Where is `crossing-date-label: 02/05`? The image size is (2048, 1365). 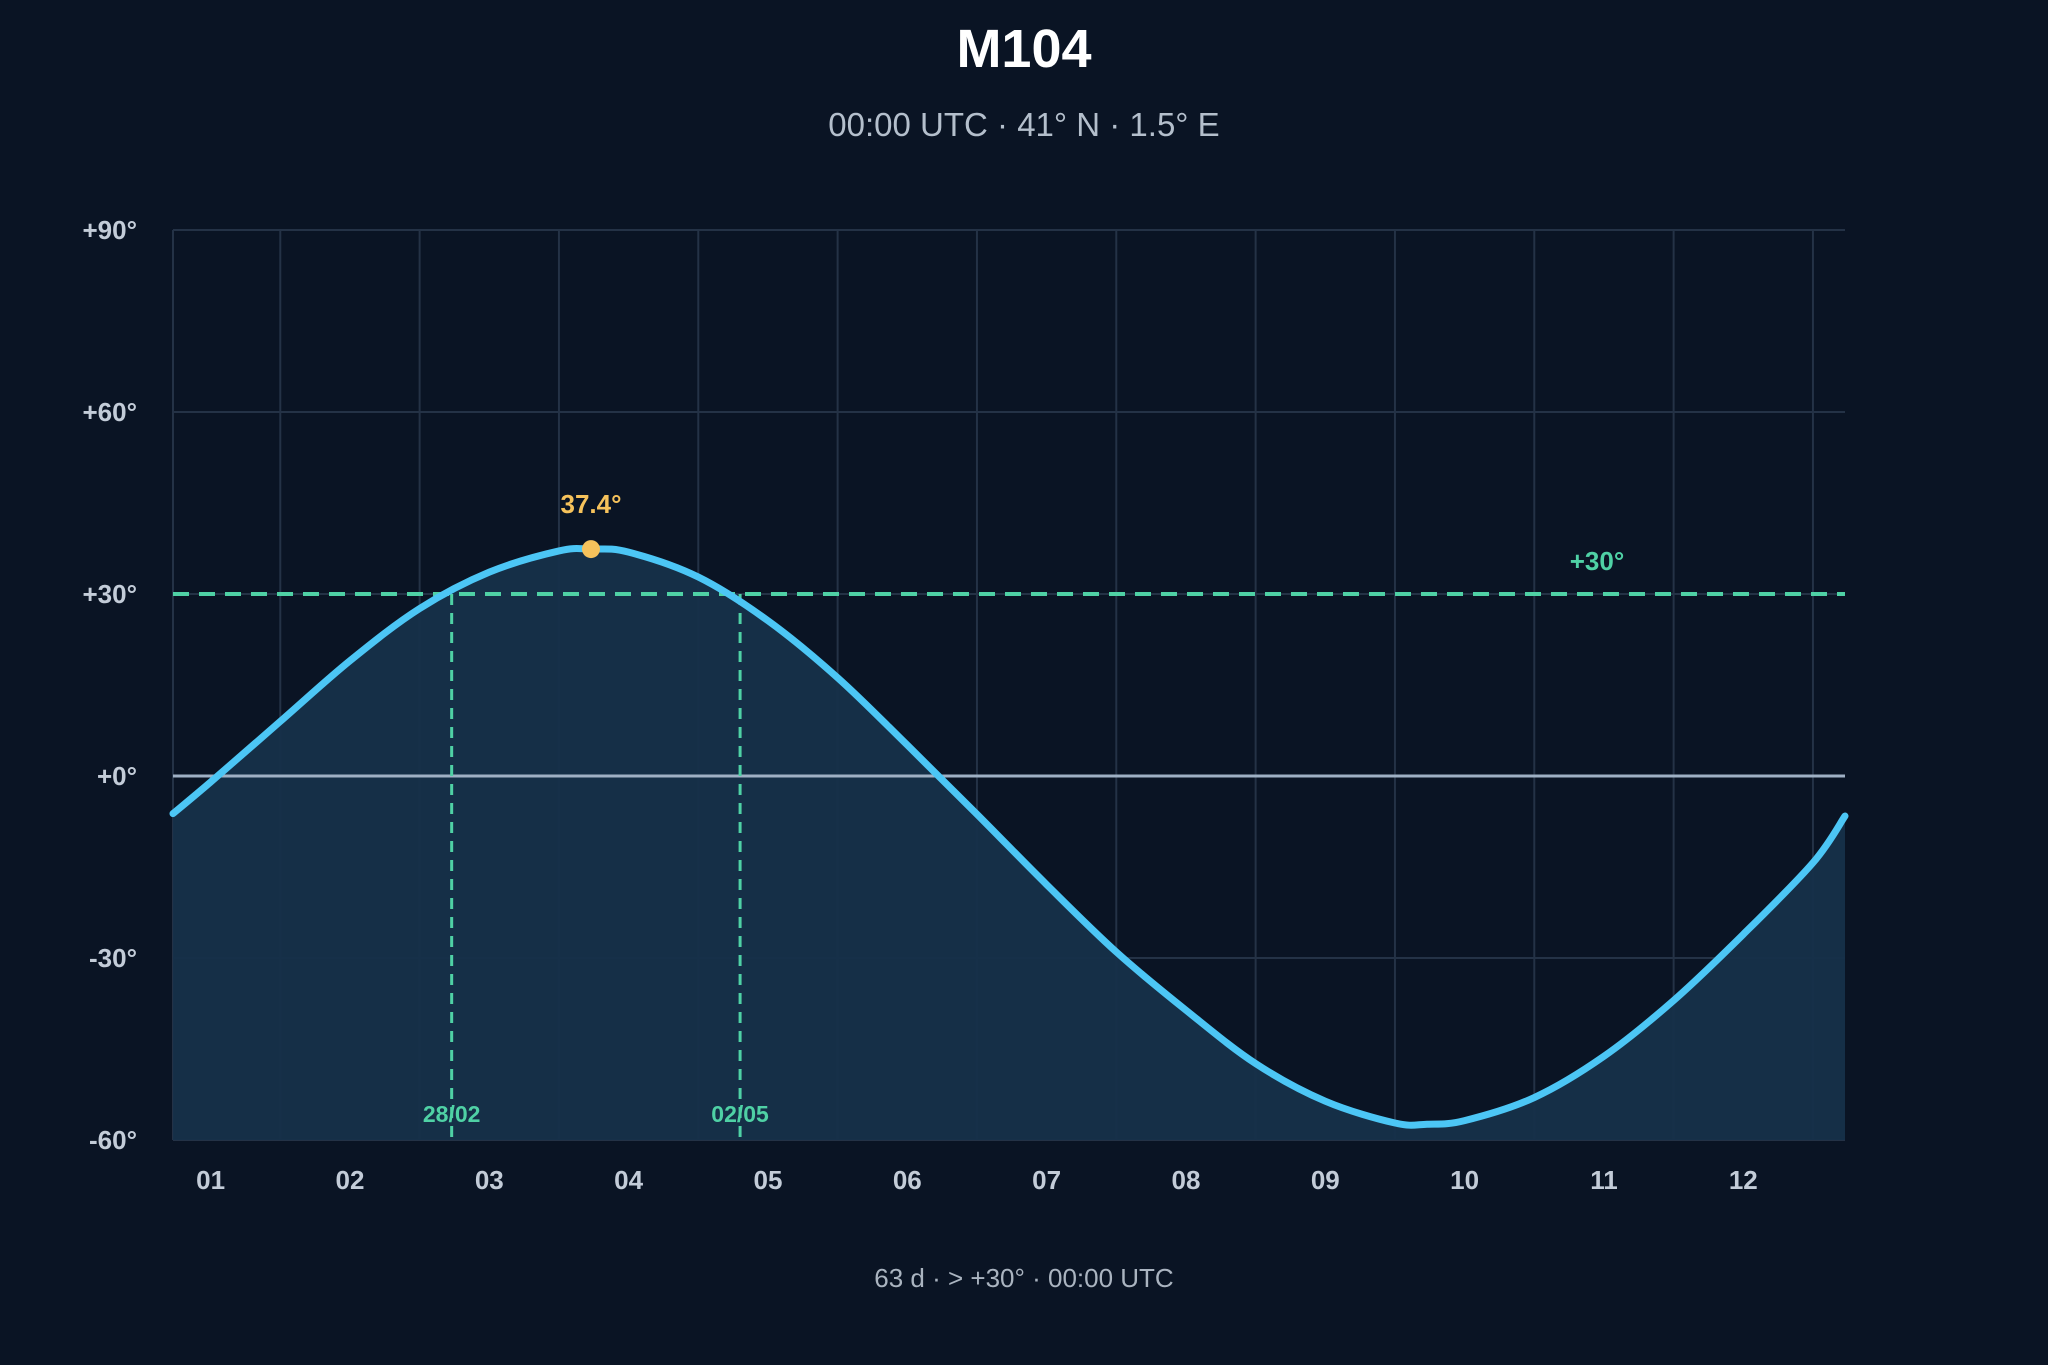
crossing-date-label: 02/05 is located at coordinates (740, 1114).